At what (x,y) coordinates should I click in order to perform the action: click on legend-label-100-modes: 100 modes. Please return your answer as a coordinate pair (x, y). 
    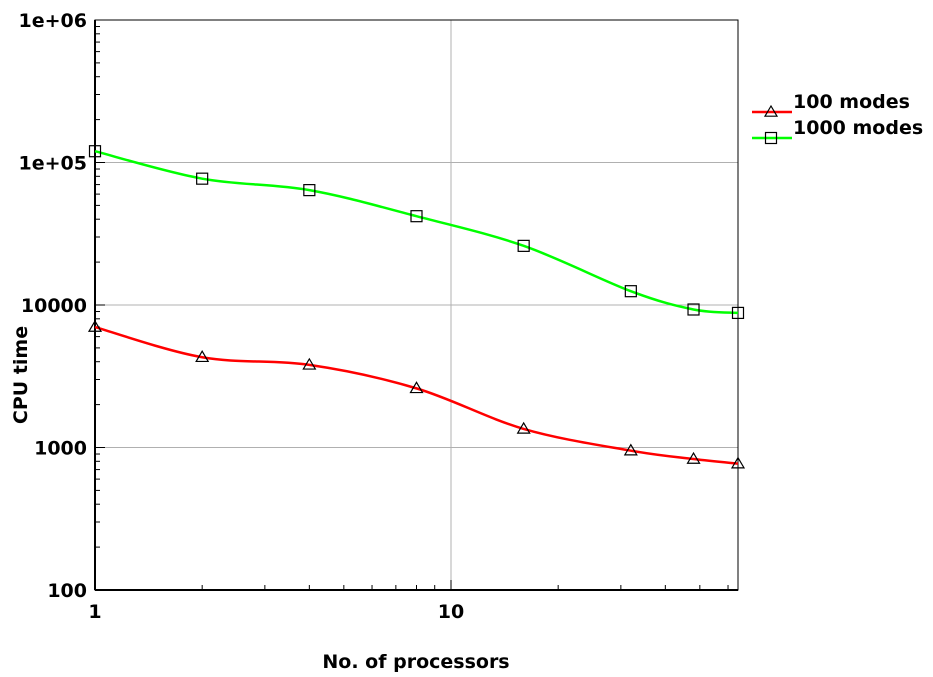
    Looking at the image, I should click on (851, 102).